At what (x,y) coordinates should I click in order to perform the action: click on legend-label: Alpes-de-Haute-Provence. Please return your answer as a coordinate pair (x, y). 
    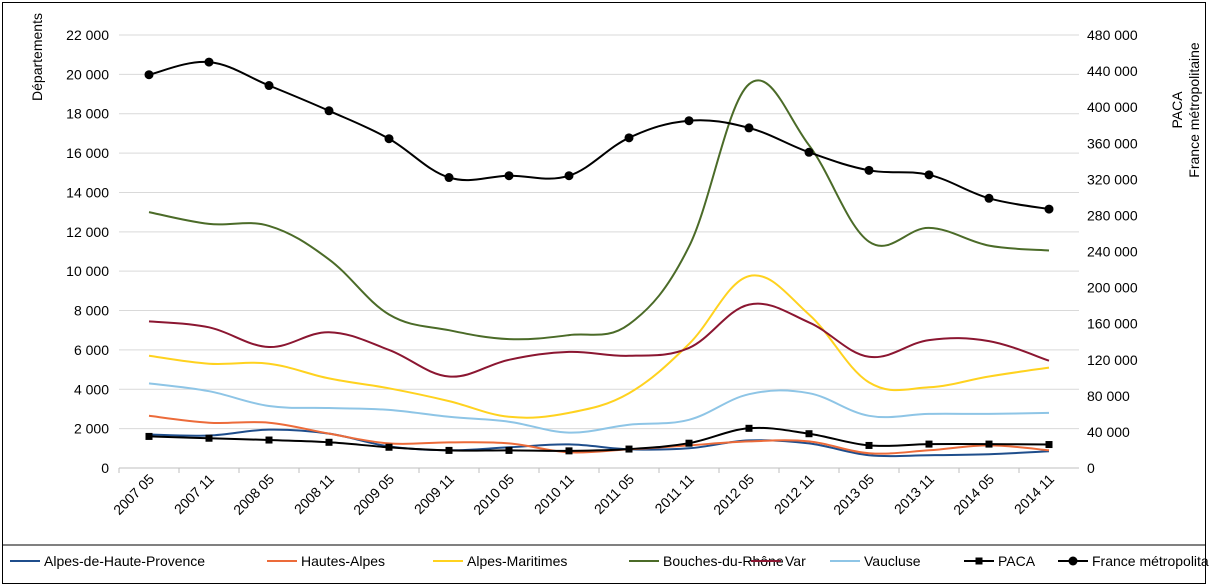
    Looking at the image, I should click on (124, 561).